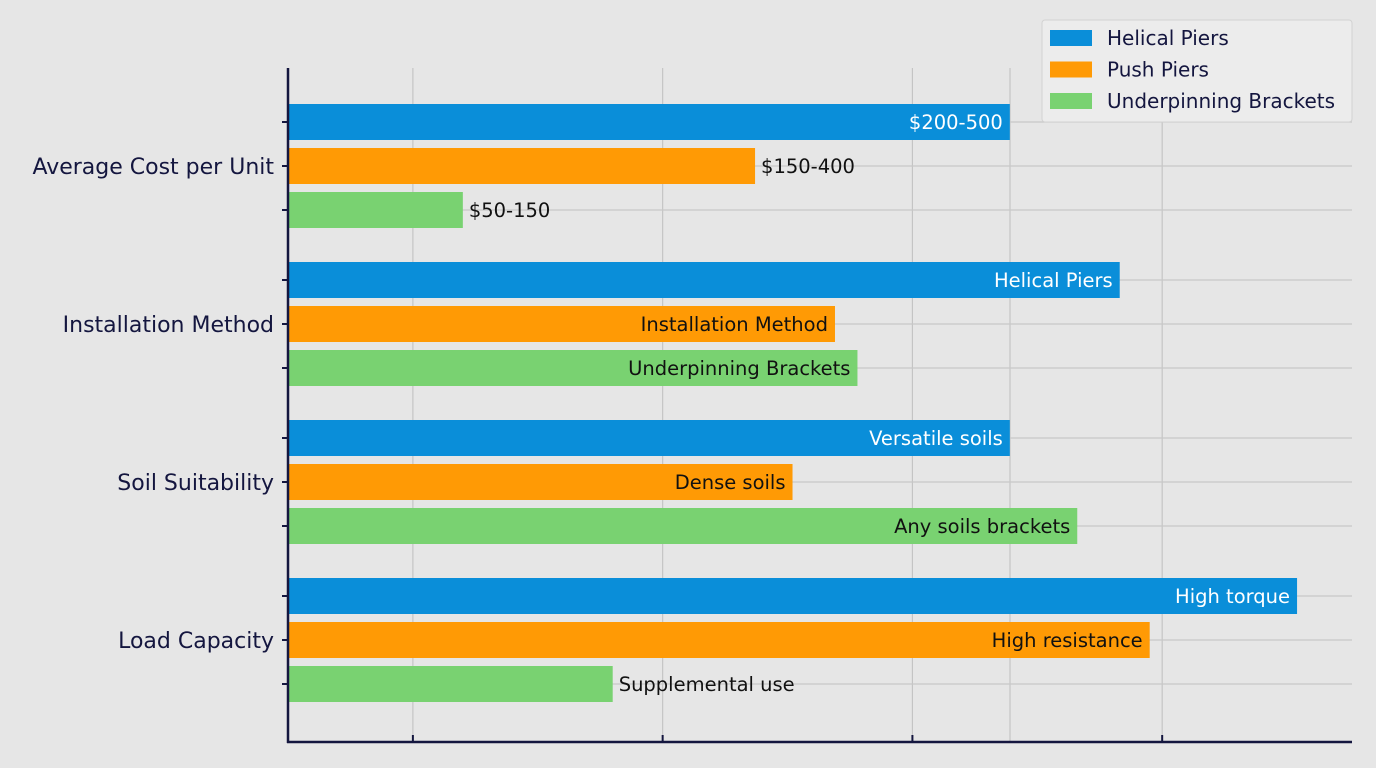 The width and height of the screenshot is (1376, 768). I want to click on data-label: High resistance, so click(1067, 640).